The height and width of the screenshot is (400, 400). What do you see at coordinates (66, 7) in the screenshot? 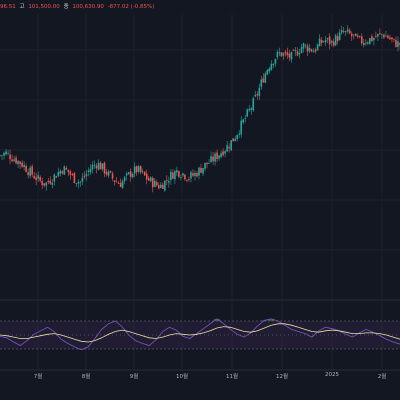
I see `legend-low-label: 종` at bounding box center [66, 7].